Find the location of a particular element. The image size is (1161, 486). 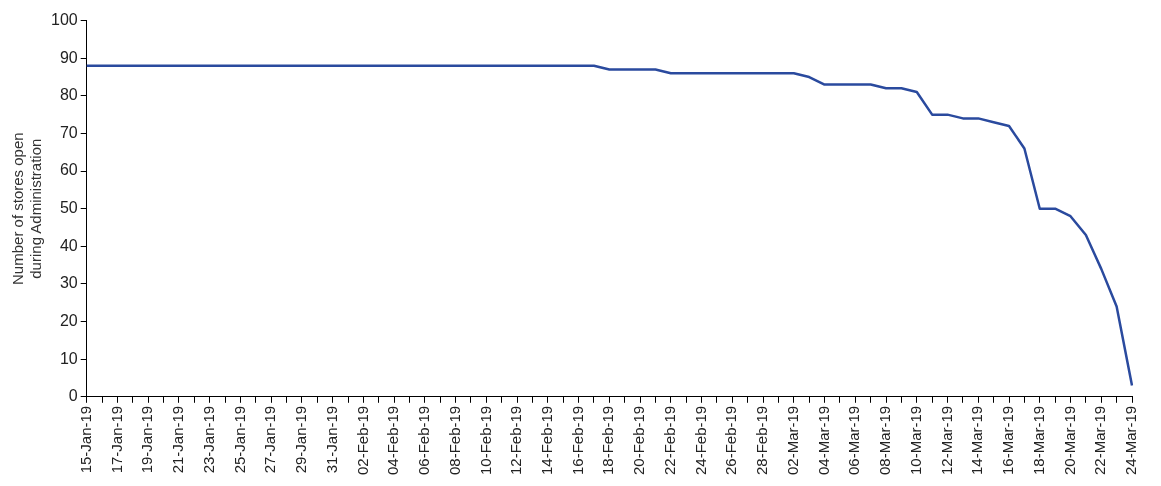

x-tick-label: 28-Feb-19 is located at coordinates (762, 440).